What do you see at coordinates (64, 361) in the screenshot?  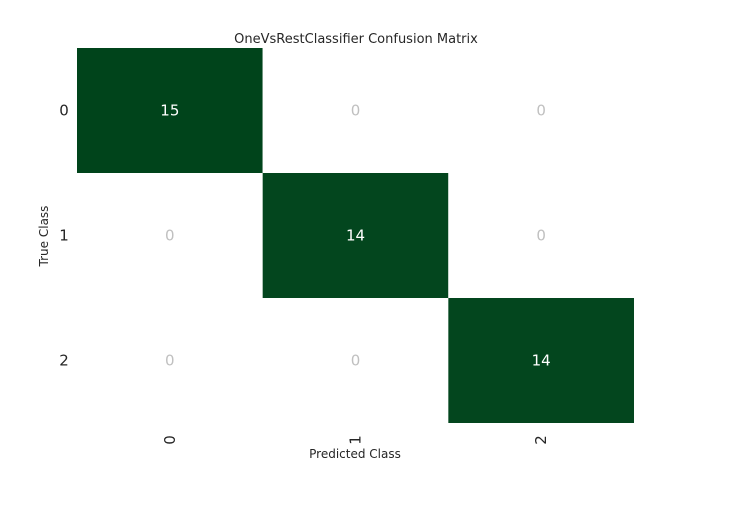 I see `y-tick-label-2: 2` at bounding box center [64, 361].